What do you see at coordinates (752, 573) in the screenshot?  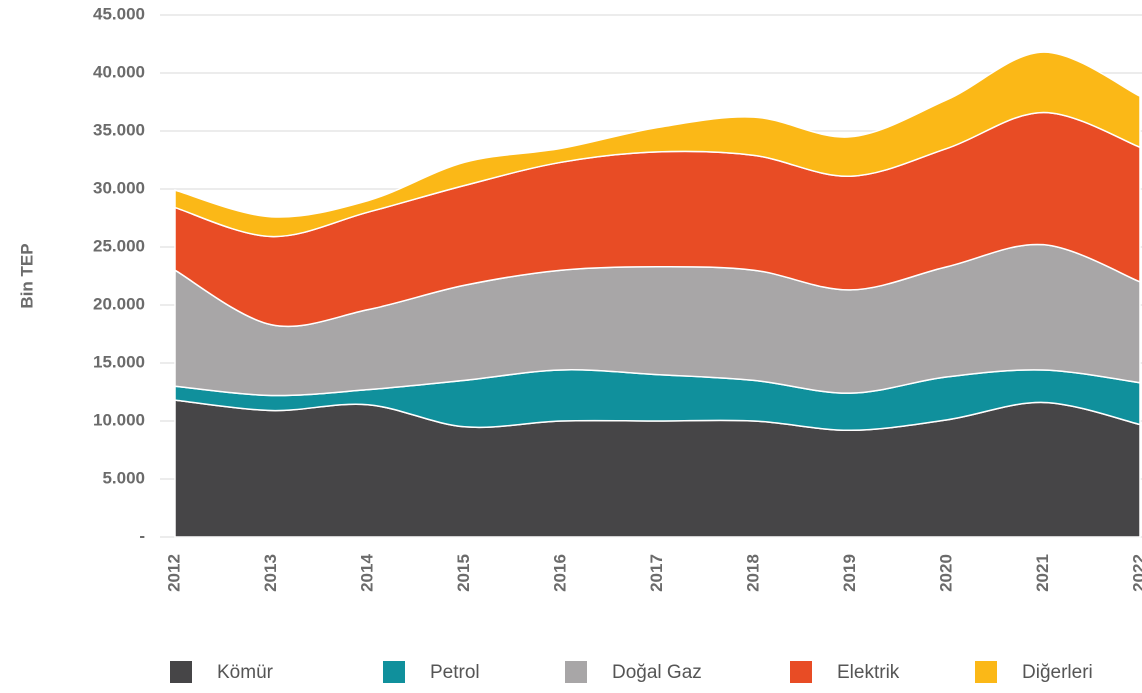 I see `x-tick-label: 2018` at bounding box center [752, 573].